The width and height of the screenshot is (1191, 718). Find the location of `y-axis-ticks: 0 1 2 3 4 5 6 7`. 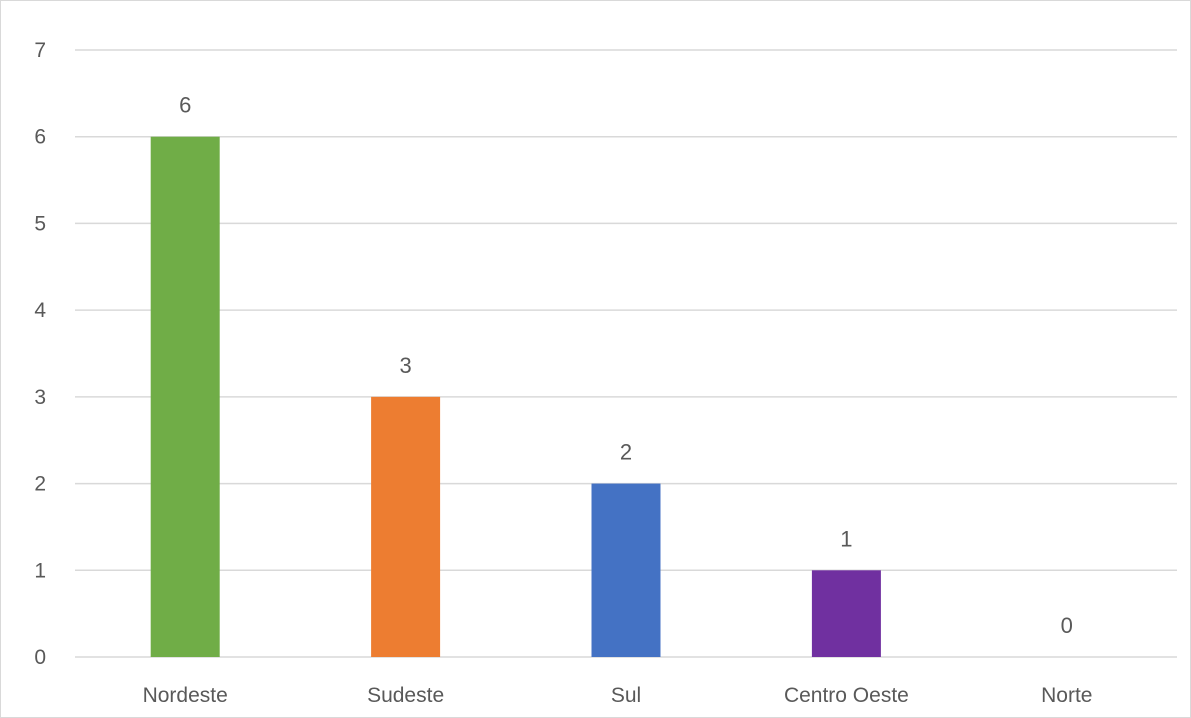

y-axis-ticks: 0 1 2 3 4 5 6 7 is located at coordinates (40, 354).